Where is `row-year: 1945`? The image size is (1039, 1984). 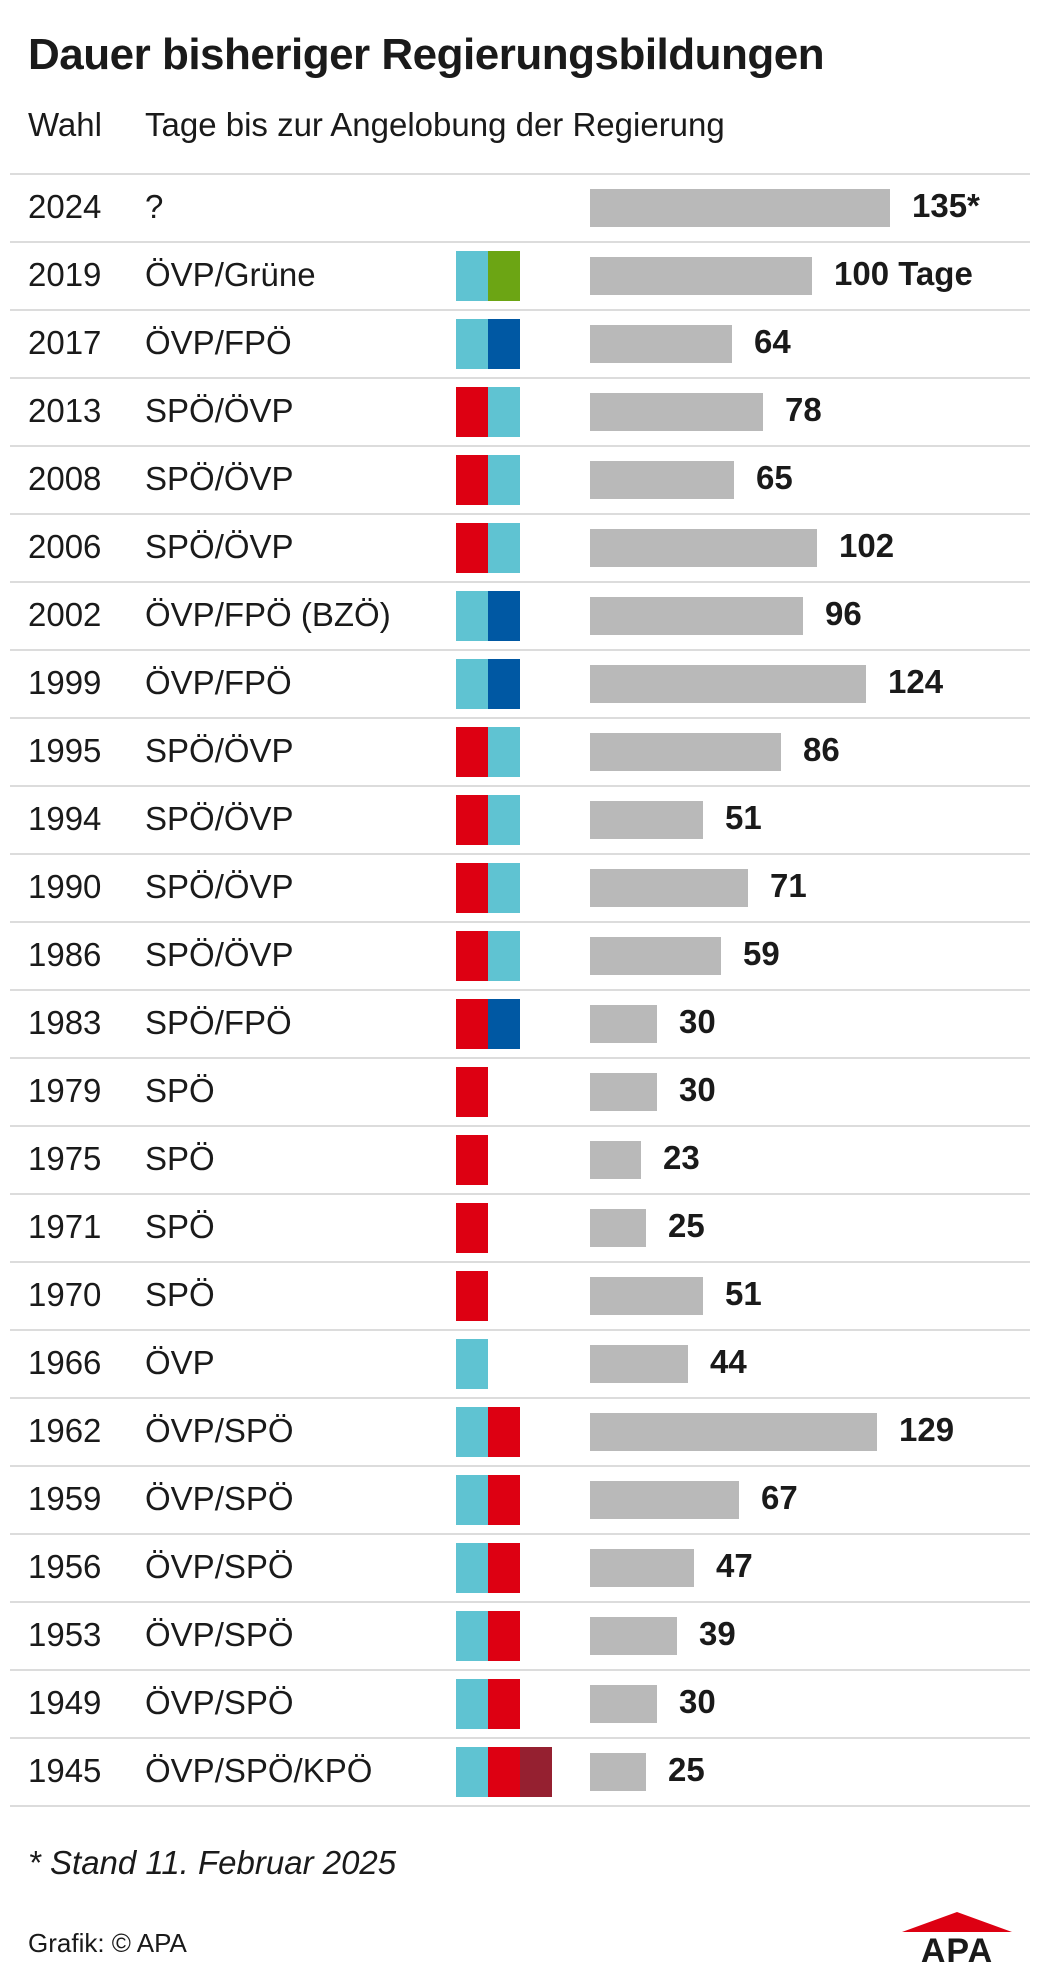 row-year: 1945 is located at coordinates (65, 1770).